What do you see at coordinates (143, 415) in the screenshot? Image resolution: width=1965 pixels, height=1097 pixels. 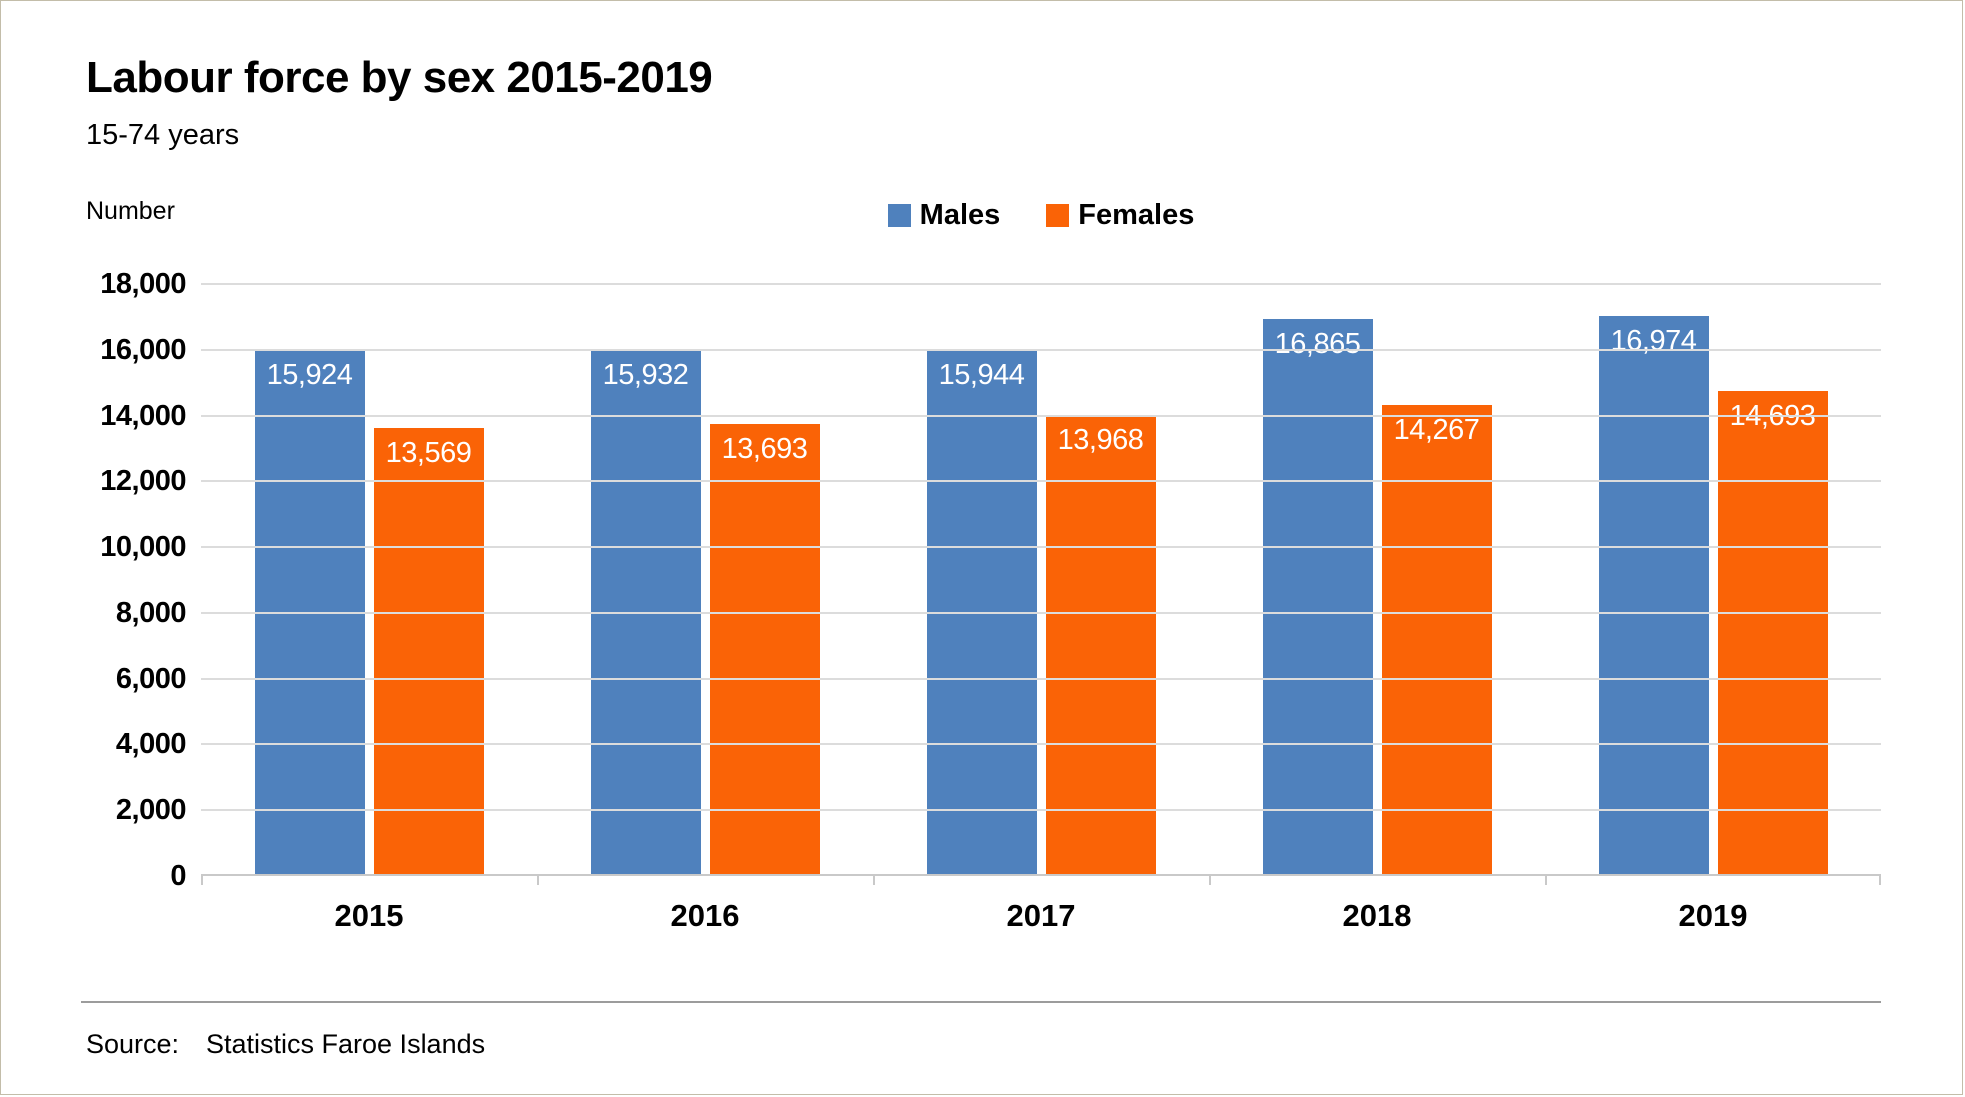 I see `y-tick-label: 14,000` at bounding box center [143, 415].